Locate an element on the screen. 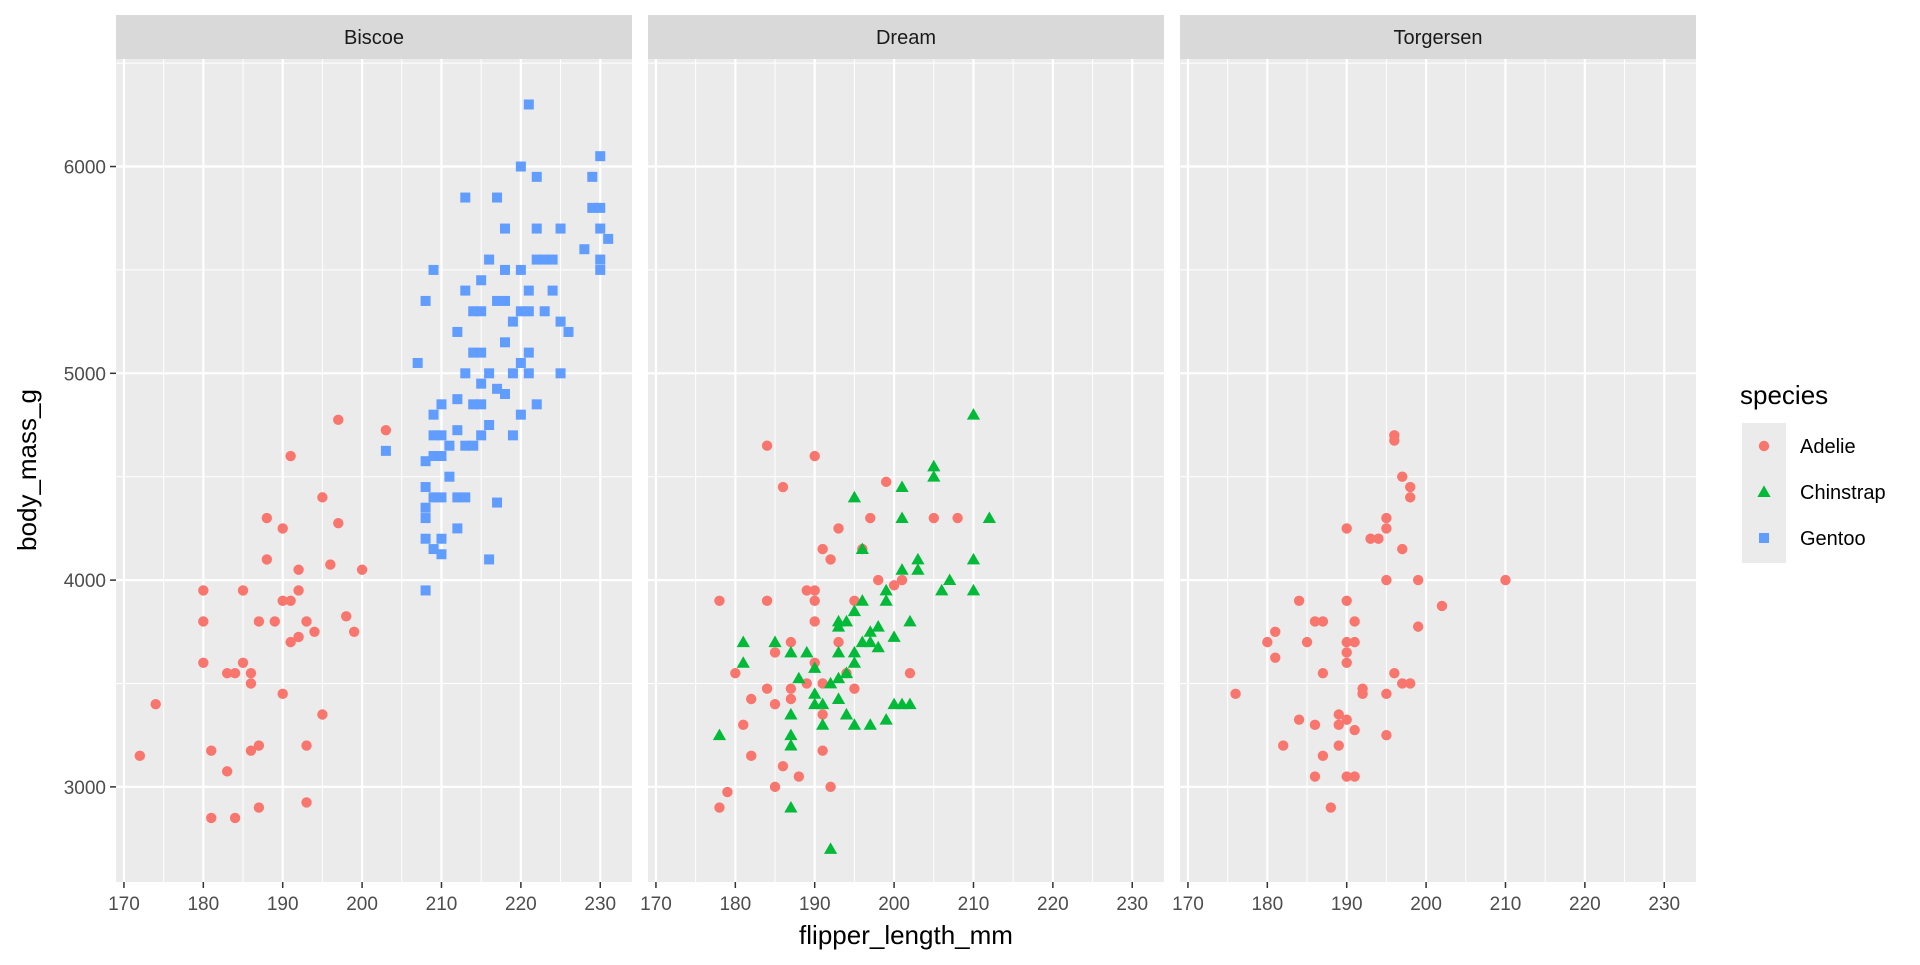 The image size is (1920, 965). facet-strip-label: Torgersen is located at coordinates (1438, 38).